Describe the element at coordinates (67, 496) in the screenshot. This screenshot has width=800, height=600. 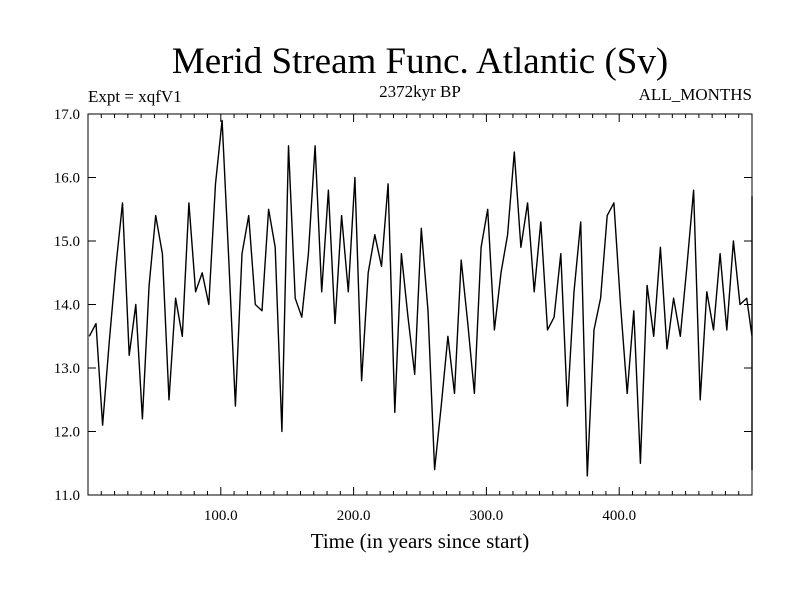
I see `y-tick-label: 11.0` at that location.